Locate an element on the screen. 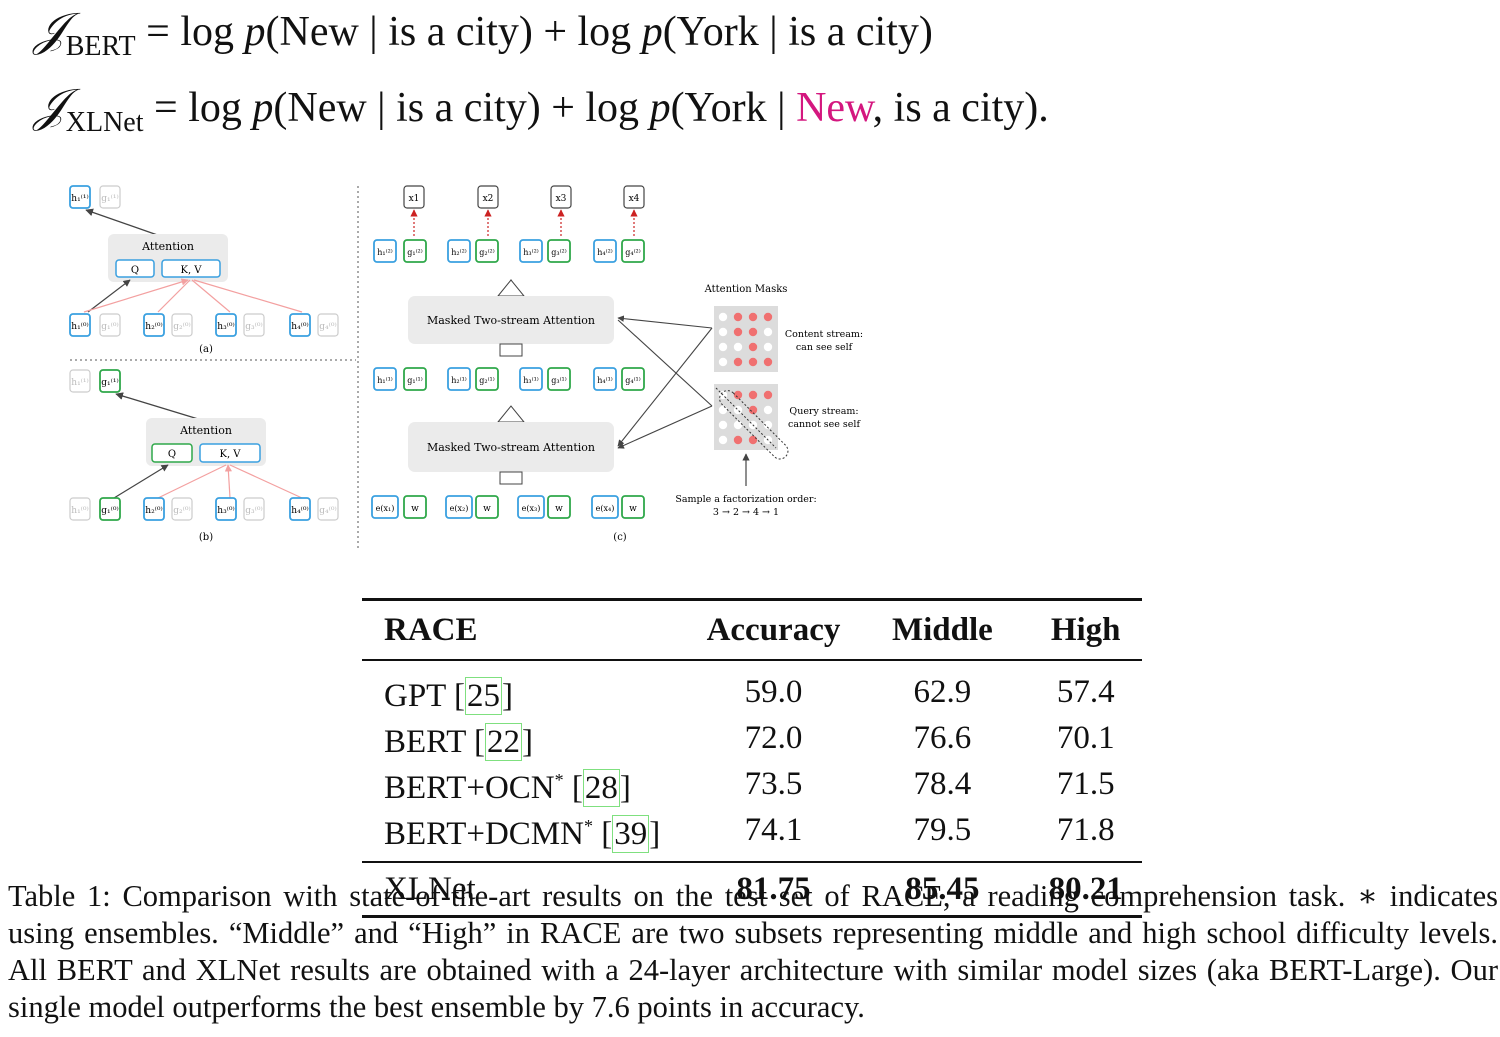 The image size is (1500, 1037). svg-text: h₄⁽¹⁾ is located at coordinates (605, 380).